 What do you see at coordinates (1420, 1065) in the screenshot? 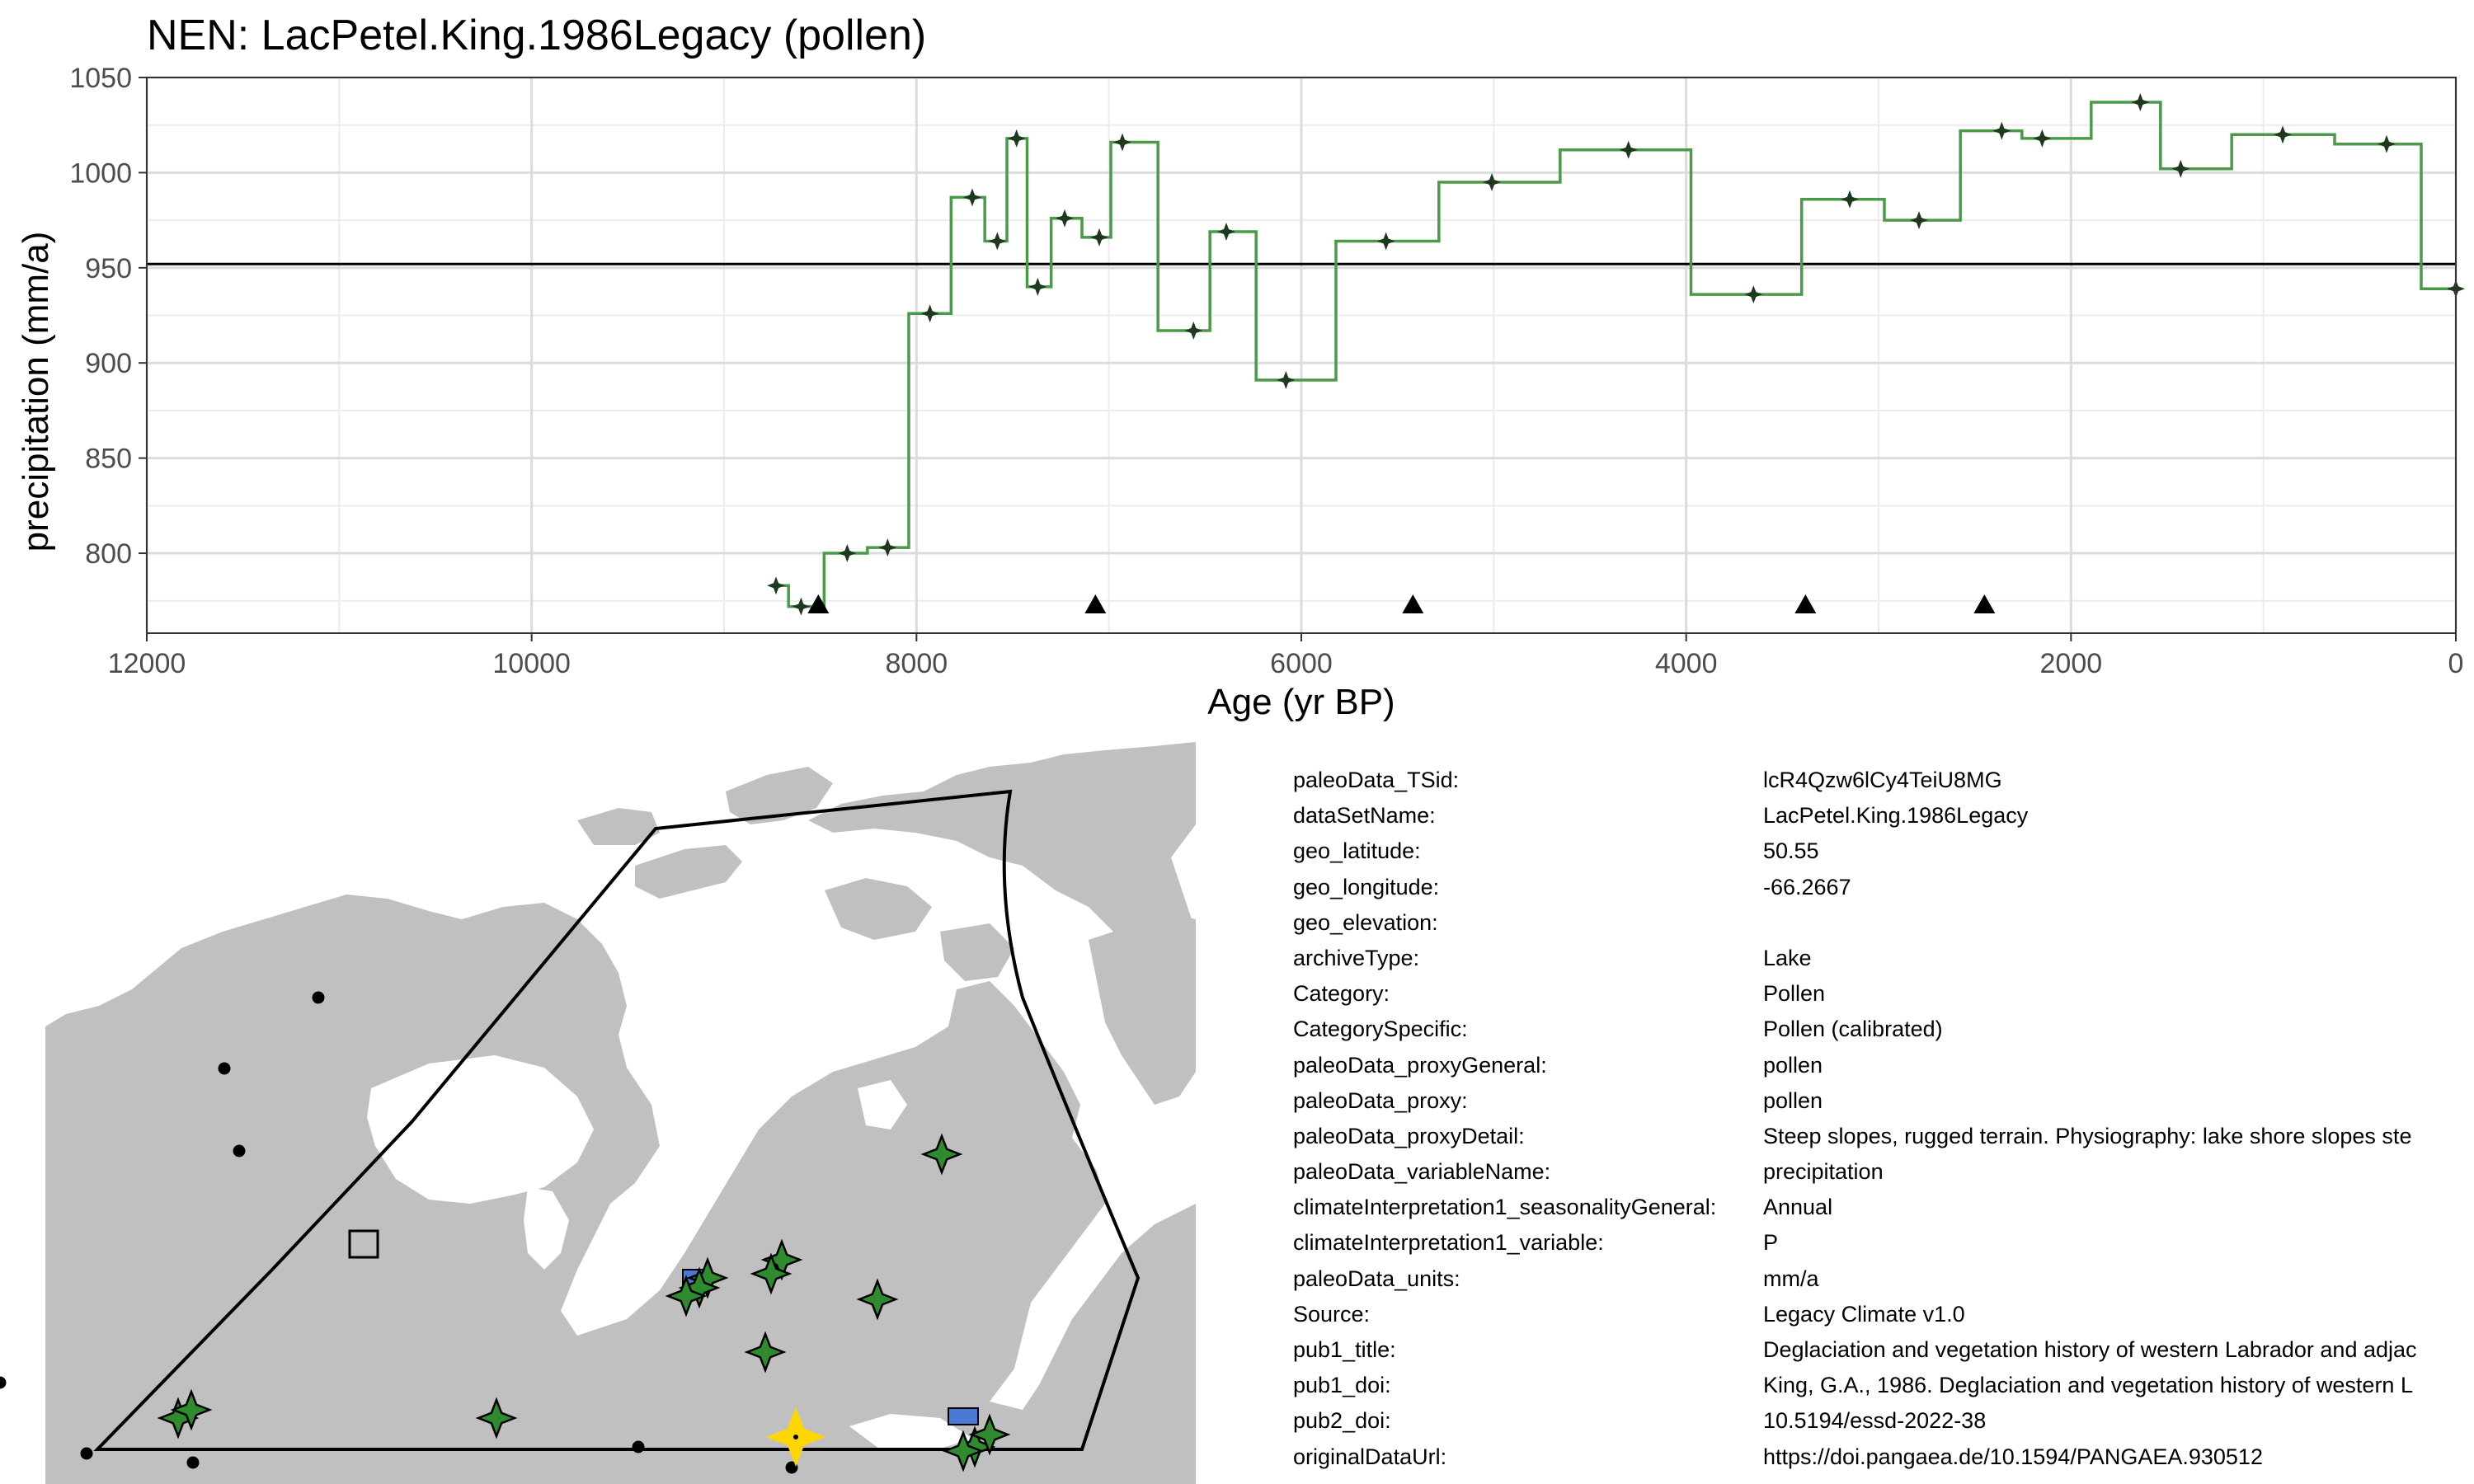
I see `metadata-key: paleoData_proxyGeneral:` at bounding box center [1420, 1065].